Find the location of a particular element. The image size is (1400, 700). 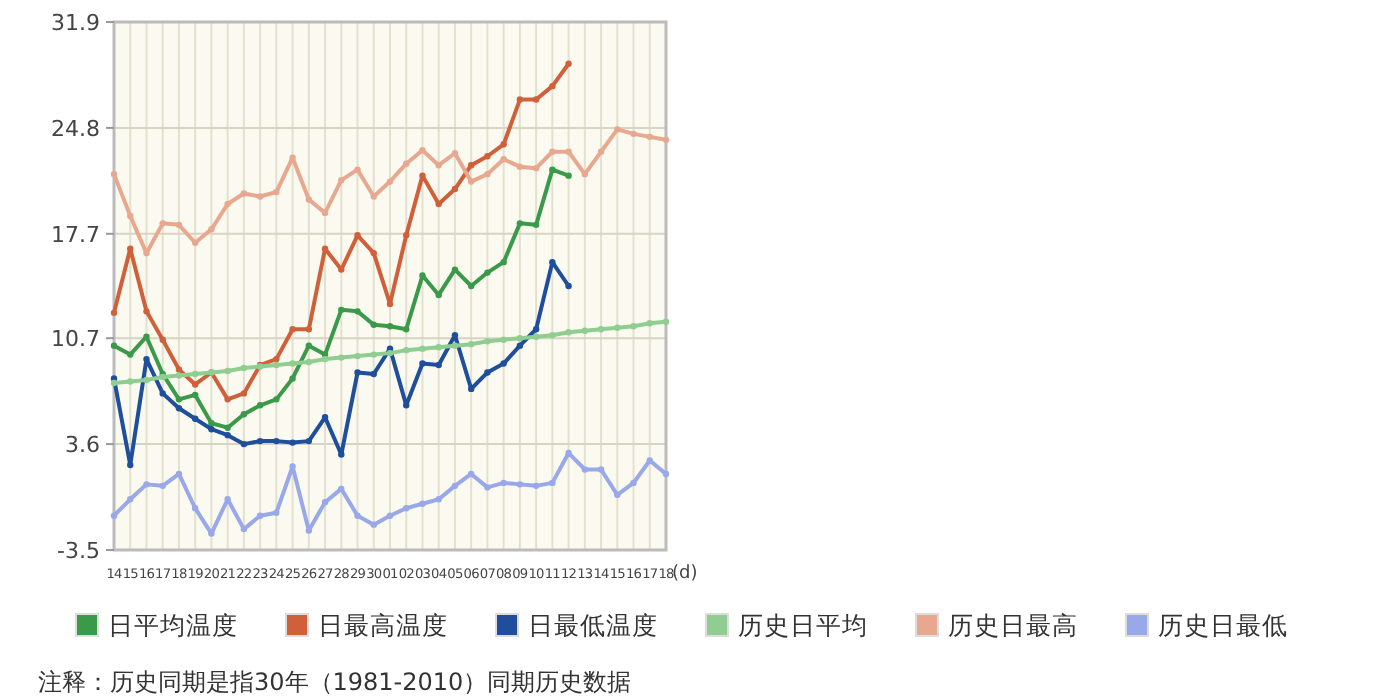

x-axis-title: (d) is located at coordinates (685, 574).